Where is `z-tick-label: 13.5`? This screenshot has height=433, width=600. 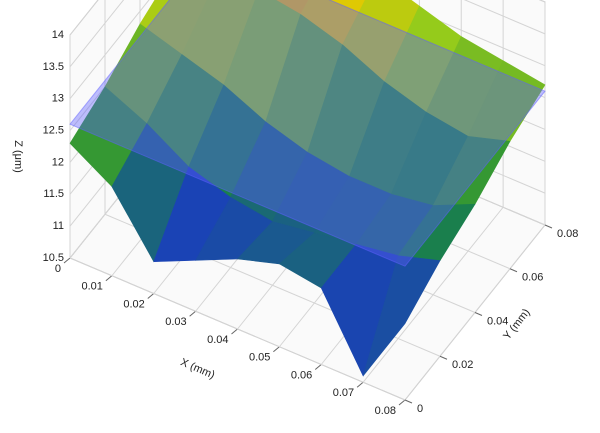 z-tick-label: 13.5 is located at coordinates (53, 67).